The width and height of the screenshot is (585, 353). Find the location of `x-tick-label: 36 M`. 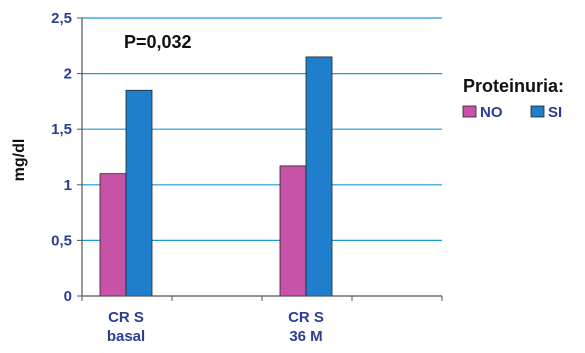

x-tick-label: 36 M is located at coordinates (305, 336).